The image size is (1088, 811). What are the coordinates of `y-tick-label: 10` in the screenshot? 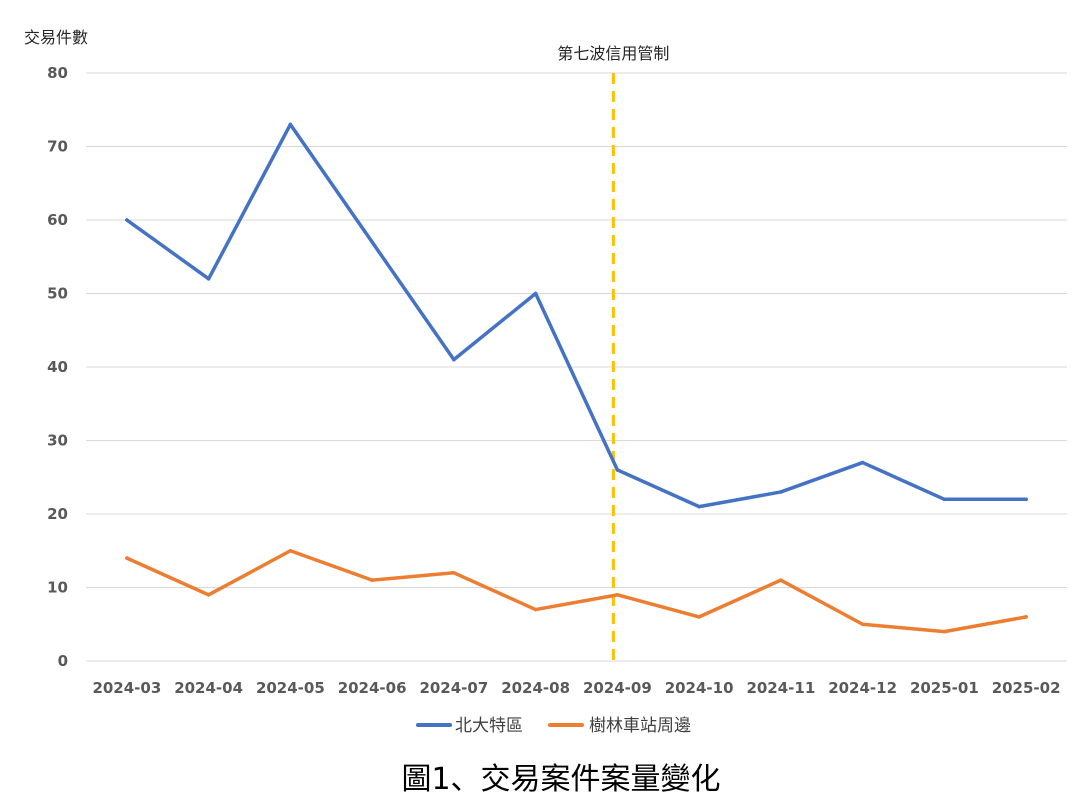 It's located at (57, 588).